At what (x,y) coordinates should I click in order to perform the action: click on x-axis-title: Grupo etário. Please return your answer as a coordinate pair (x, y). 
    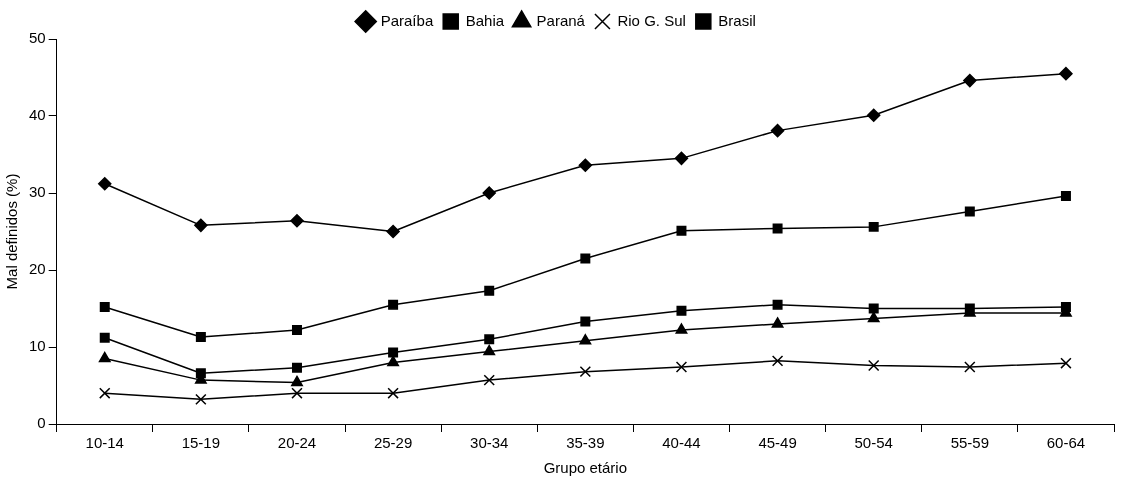
    Looking at the image, I should click on (585, 468).